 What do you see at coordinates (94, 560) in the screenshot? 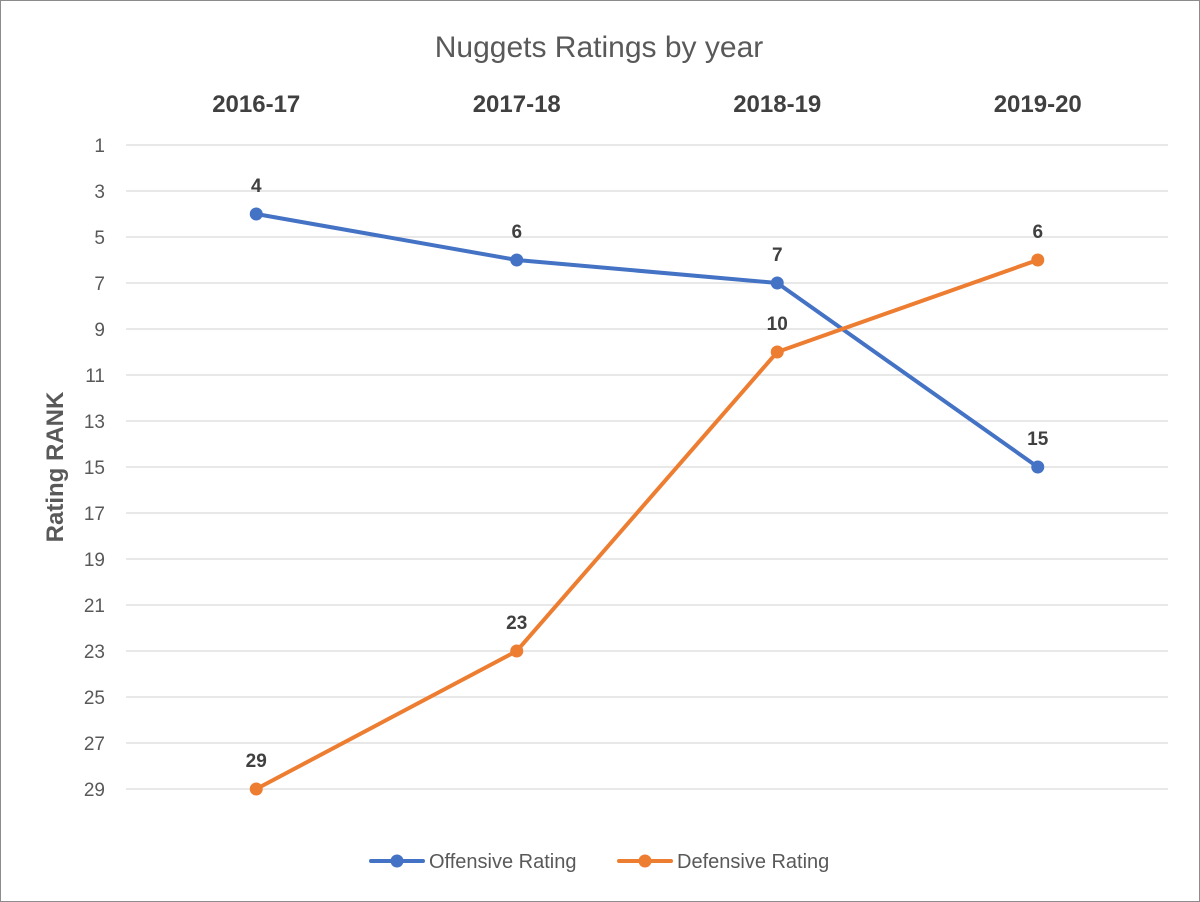
I see `y-tick-label: 19` at bounding box center [94, 560].